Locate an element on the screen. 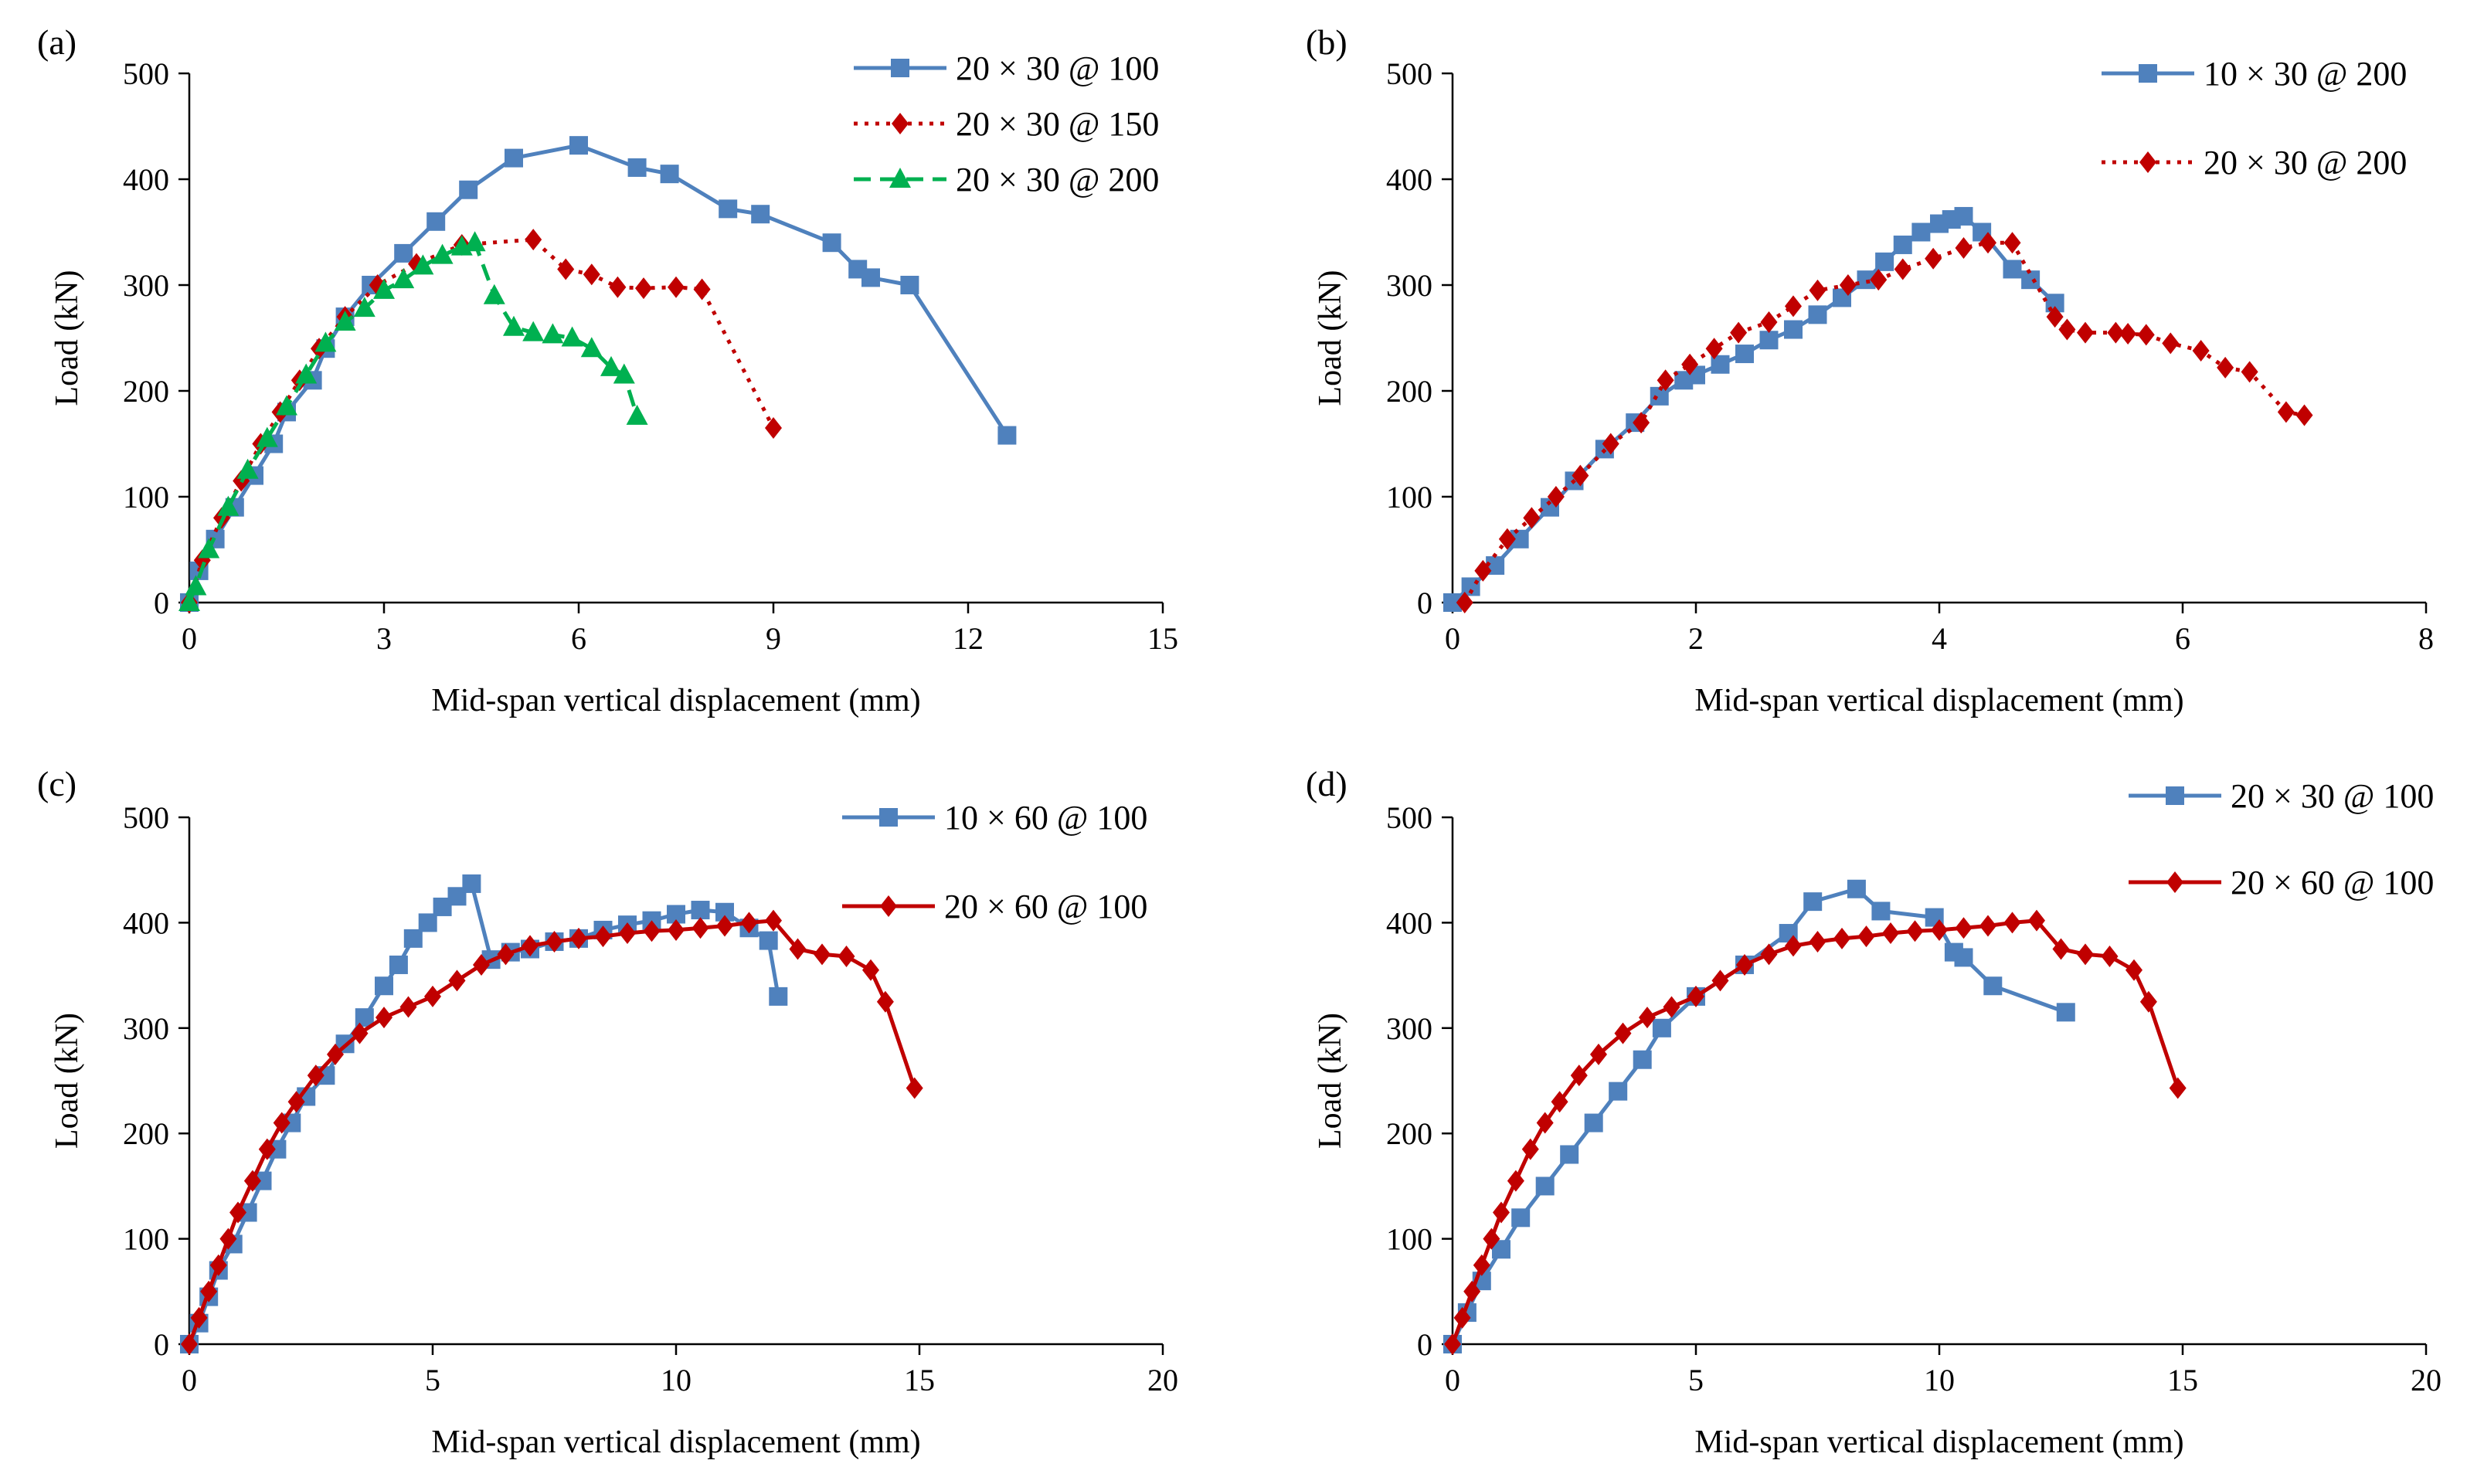 The width and height of the screenshot is (2467, 1484). panel-label: (d) is located at coordinates (1326, 783).